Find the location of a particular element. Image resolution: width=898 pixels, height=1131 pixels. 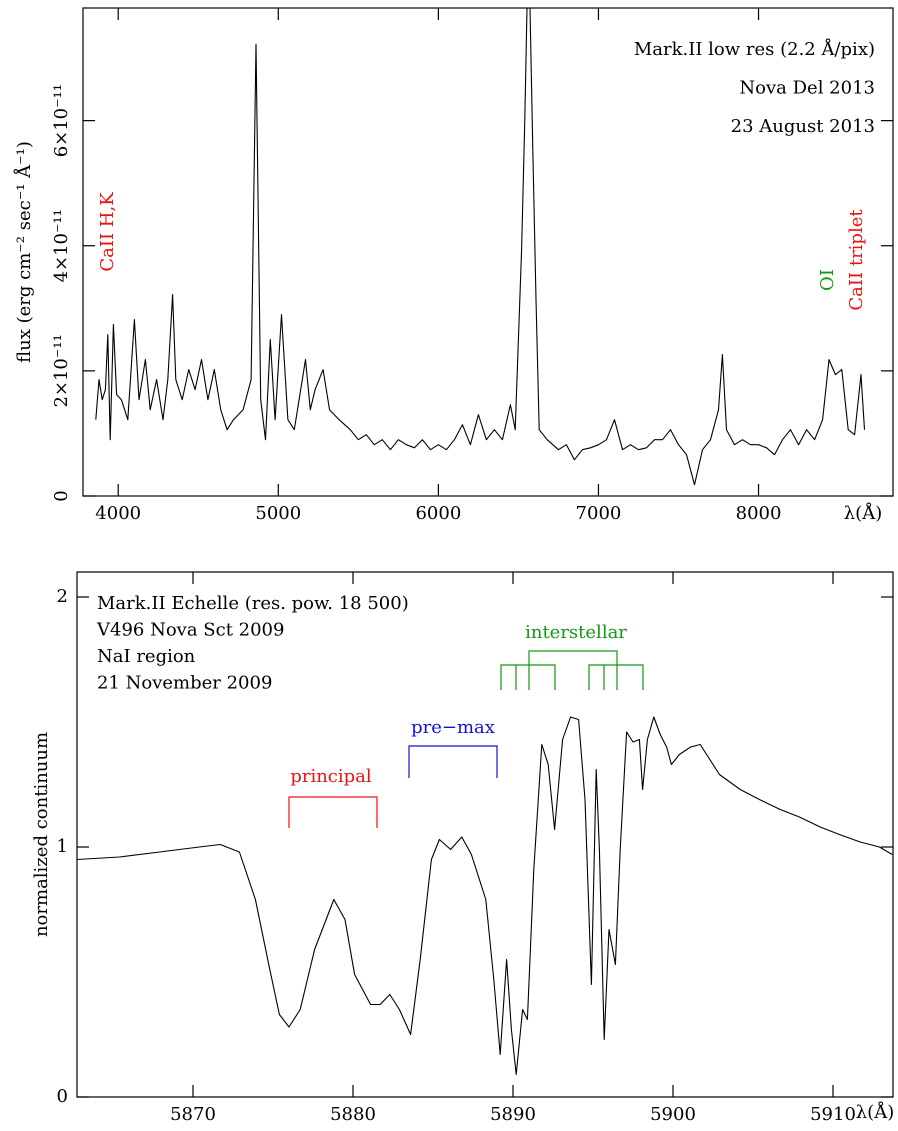

premax-bracket is located at coordinates (453, 761).